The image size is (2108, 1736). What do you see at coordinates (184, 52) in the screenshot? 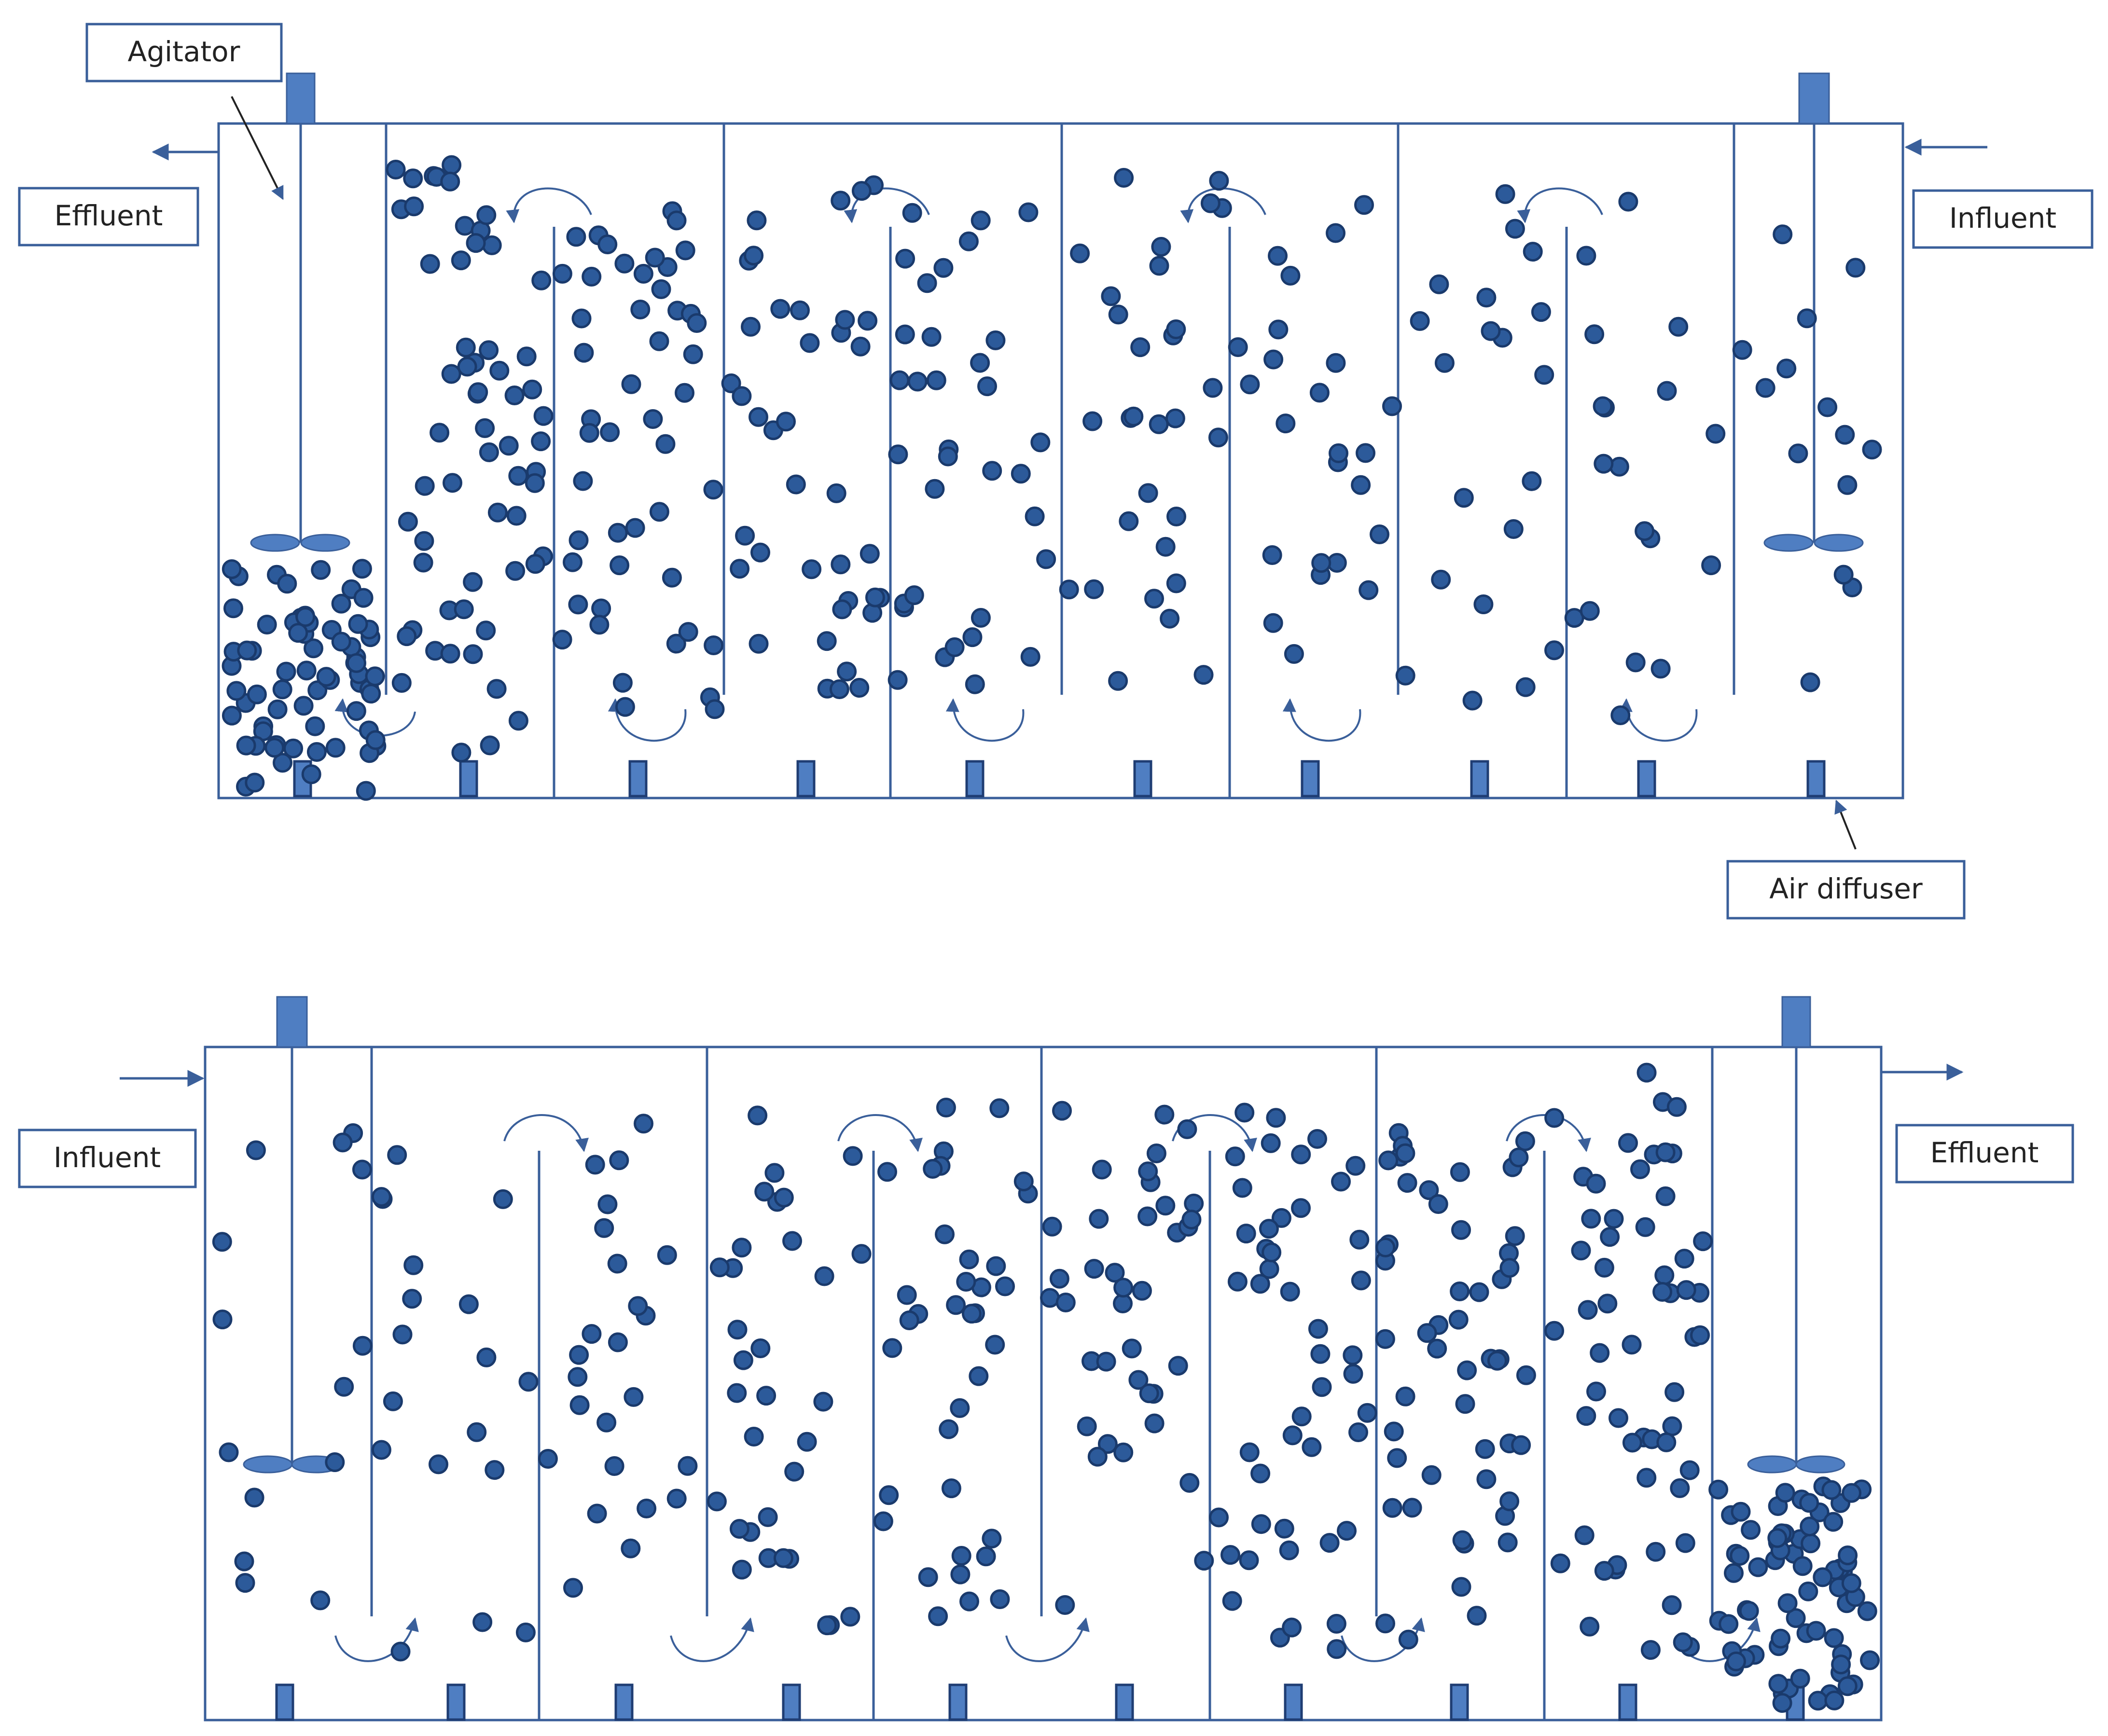
I see `label-agitator-text: Agitator` at bounding box center [184, 52].